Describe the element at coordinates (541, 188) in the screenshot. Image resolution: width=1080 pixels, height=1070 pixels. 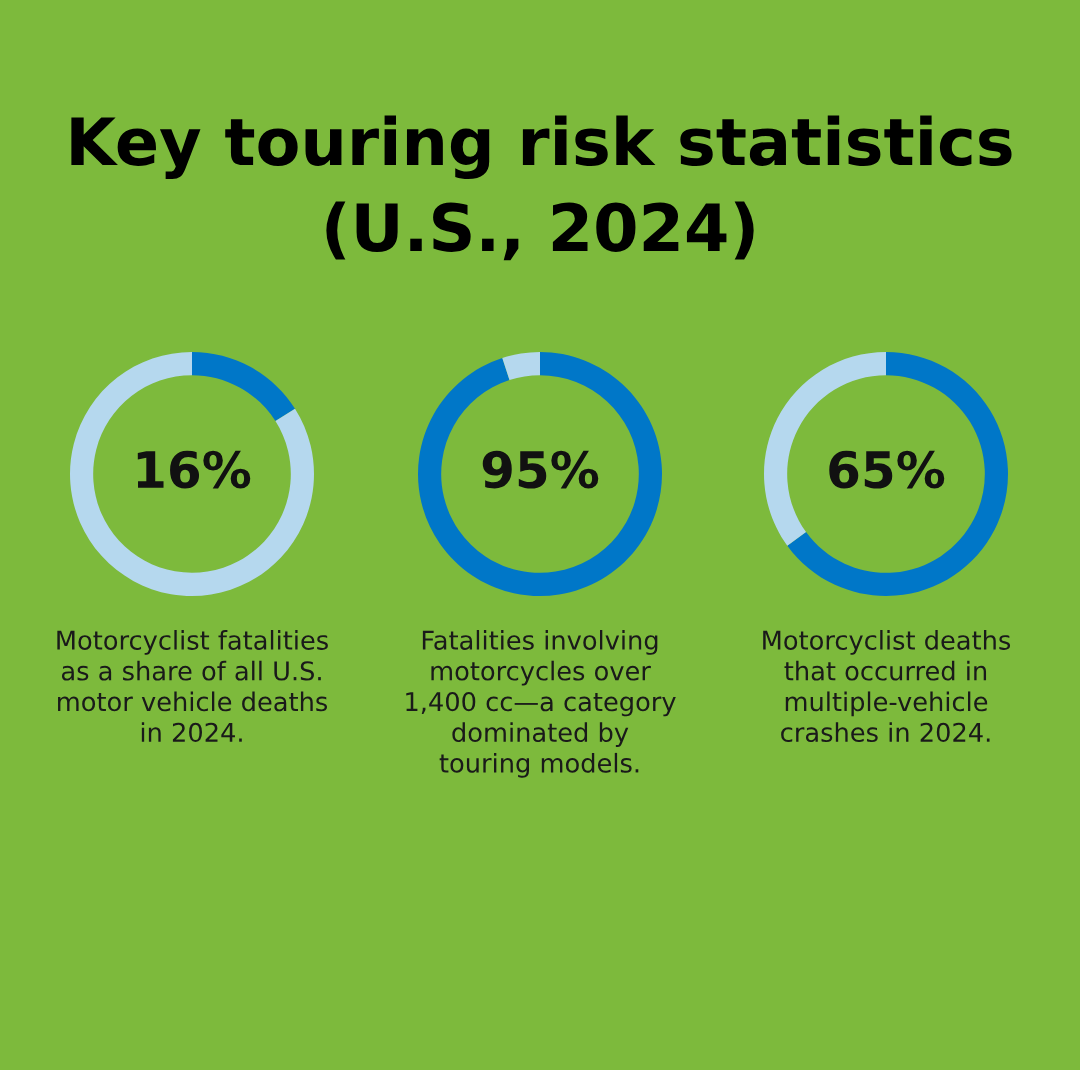
I see `text: Key touring risk statistics (U.S., 2024)` at that location.